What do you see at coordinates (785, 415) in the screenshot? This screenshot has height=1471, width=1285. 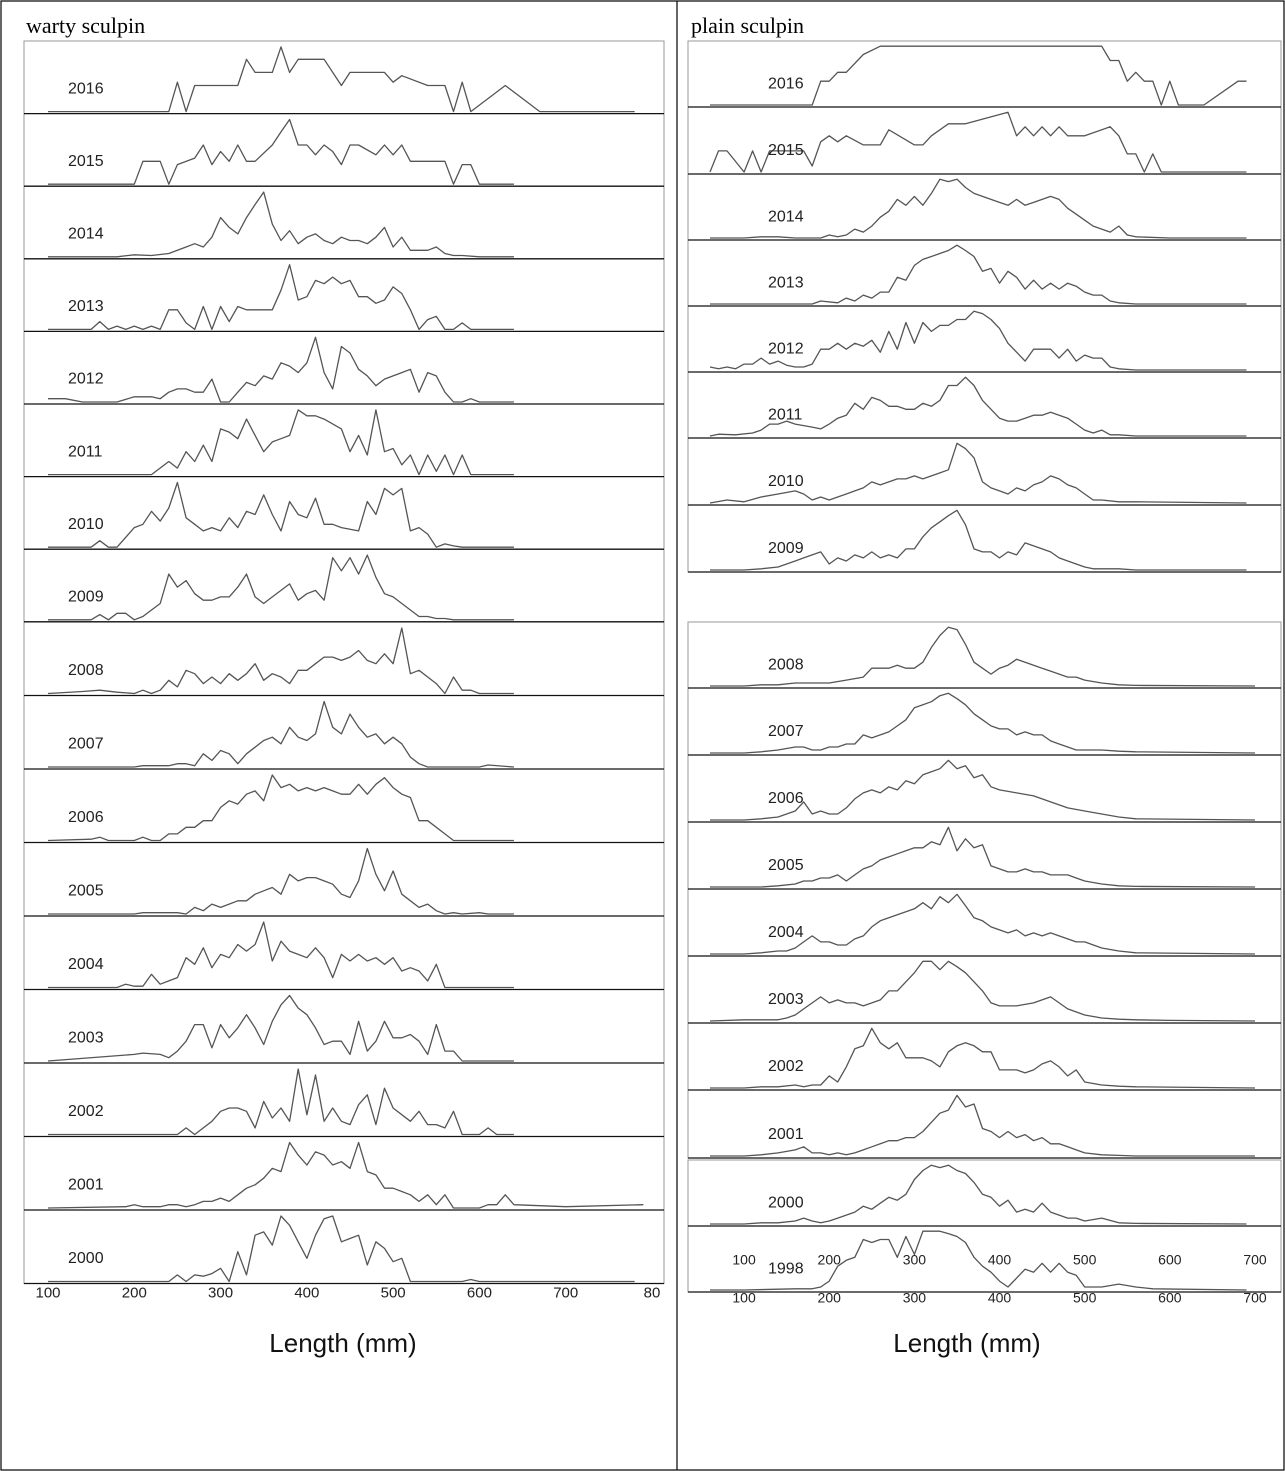 I see `plain-sculpin-series-label-2011: 2011` at bounding box center [785, 415].